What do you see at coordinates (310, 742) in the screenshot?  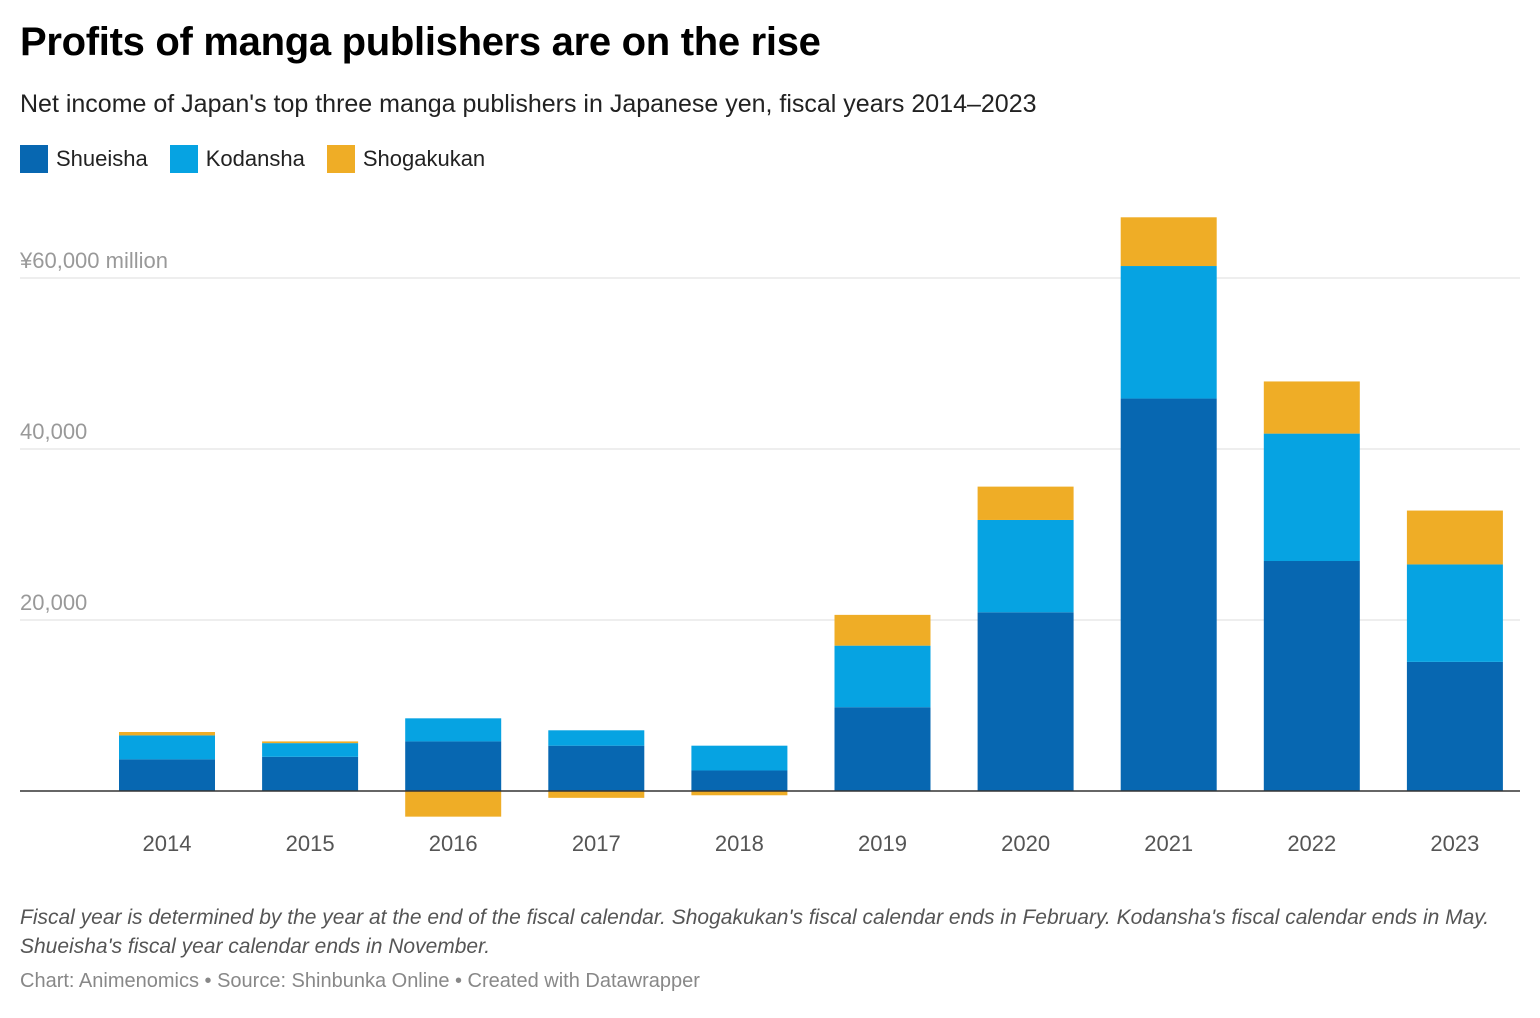 I see `bar-shogakukan-2015` at bounding box center [310, 742].